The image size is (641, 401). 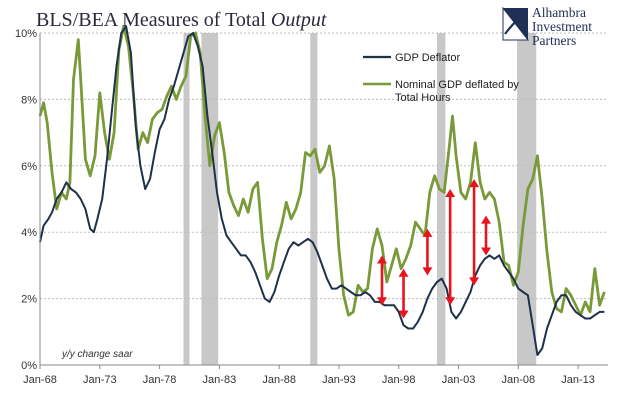 I want to click on legend-label-nominal-gdp-line1: Nominal GDP deflated by, so click(x=457, y=85).